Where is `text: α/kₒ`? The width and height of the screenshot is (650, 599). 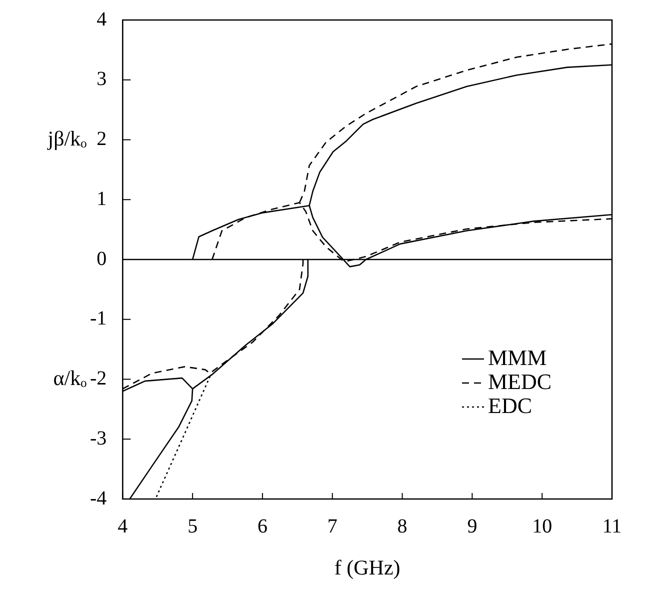
text: α/kₒ is located at coordinates (70, 378).